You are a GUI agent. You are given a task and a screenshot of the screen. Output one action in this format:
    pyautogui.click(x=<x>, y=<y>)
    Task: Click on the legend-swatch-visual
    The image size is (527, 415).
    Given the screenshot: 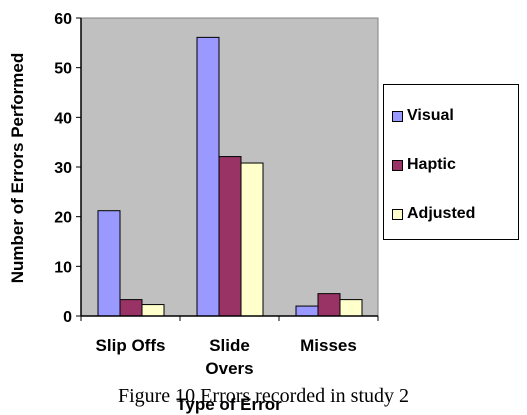 What is the action you would take?
    pyautogui.click(x=397, y=116)
    